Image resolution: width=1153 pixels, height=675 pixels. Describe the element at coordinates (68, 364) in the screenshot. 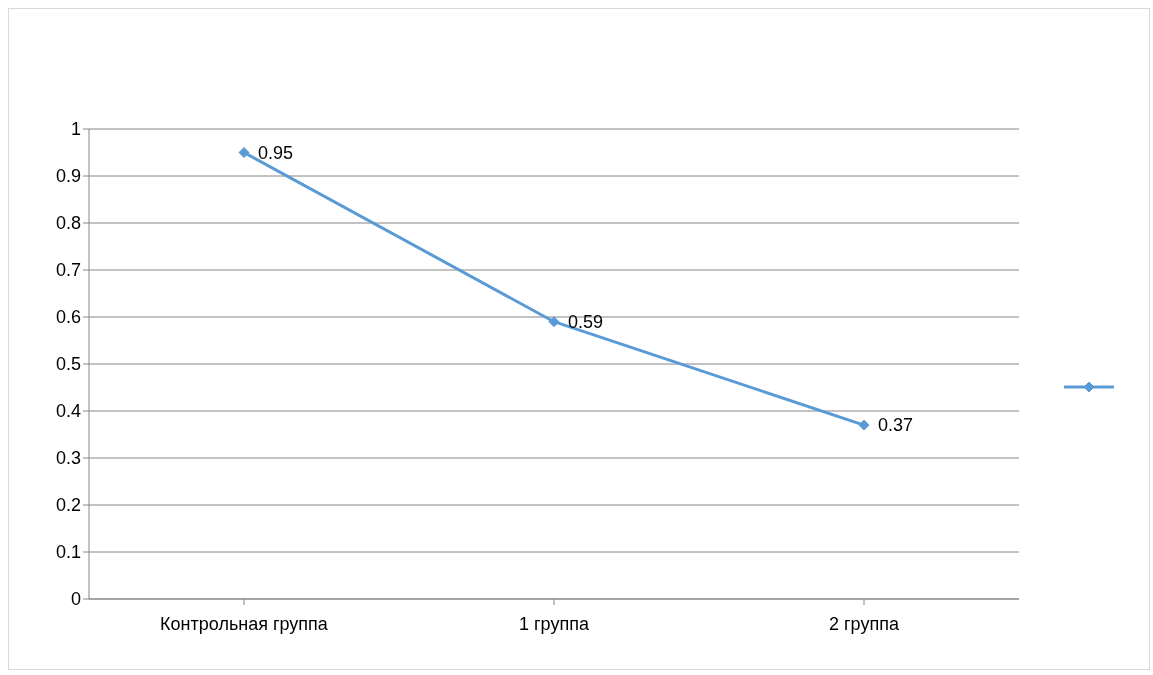

I see `y-tick-label: 0.5` at that location.